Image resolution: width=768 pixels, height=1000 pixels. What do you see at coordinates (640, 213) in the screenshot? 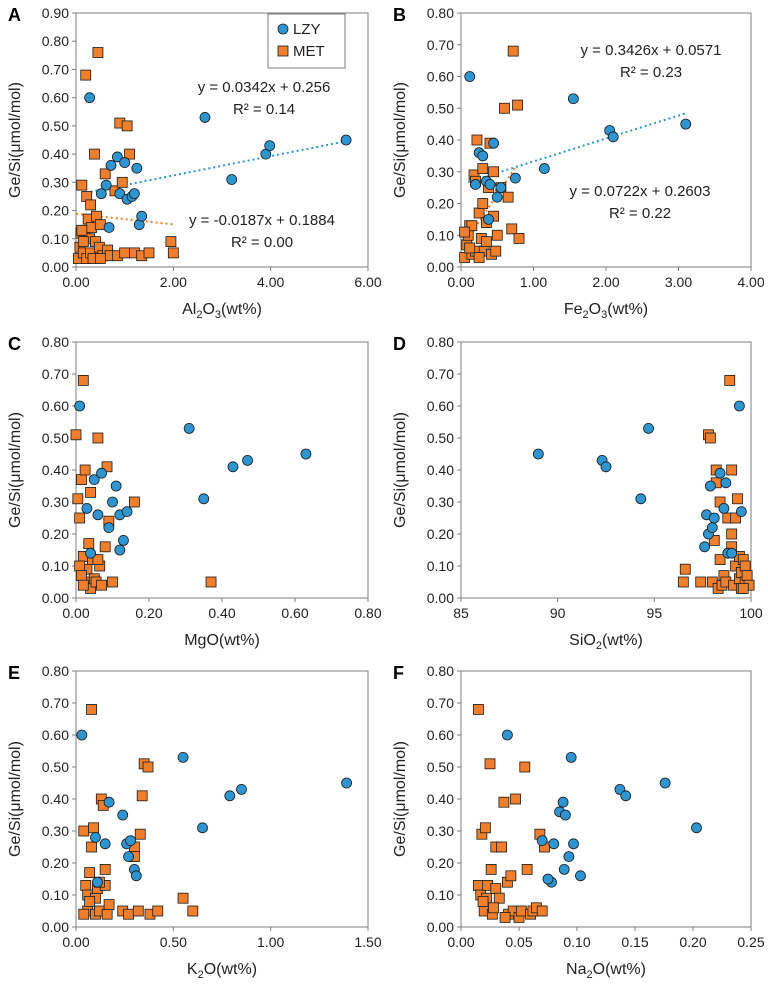
I see `trend-r2: R² = 0.22` at bounding box center [640, 213].